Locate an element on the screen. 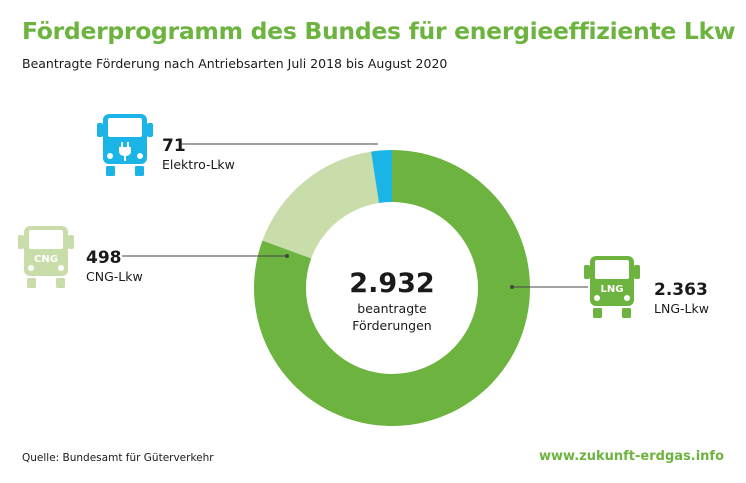  center-total: 2.932 is located at coordinates (391, 283).